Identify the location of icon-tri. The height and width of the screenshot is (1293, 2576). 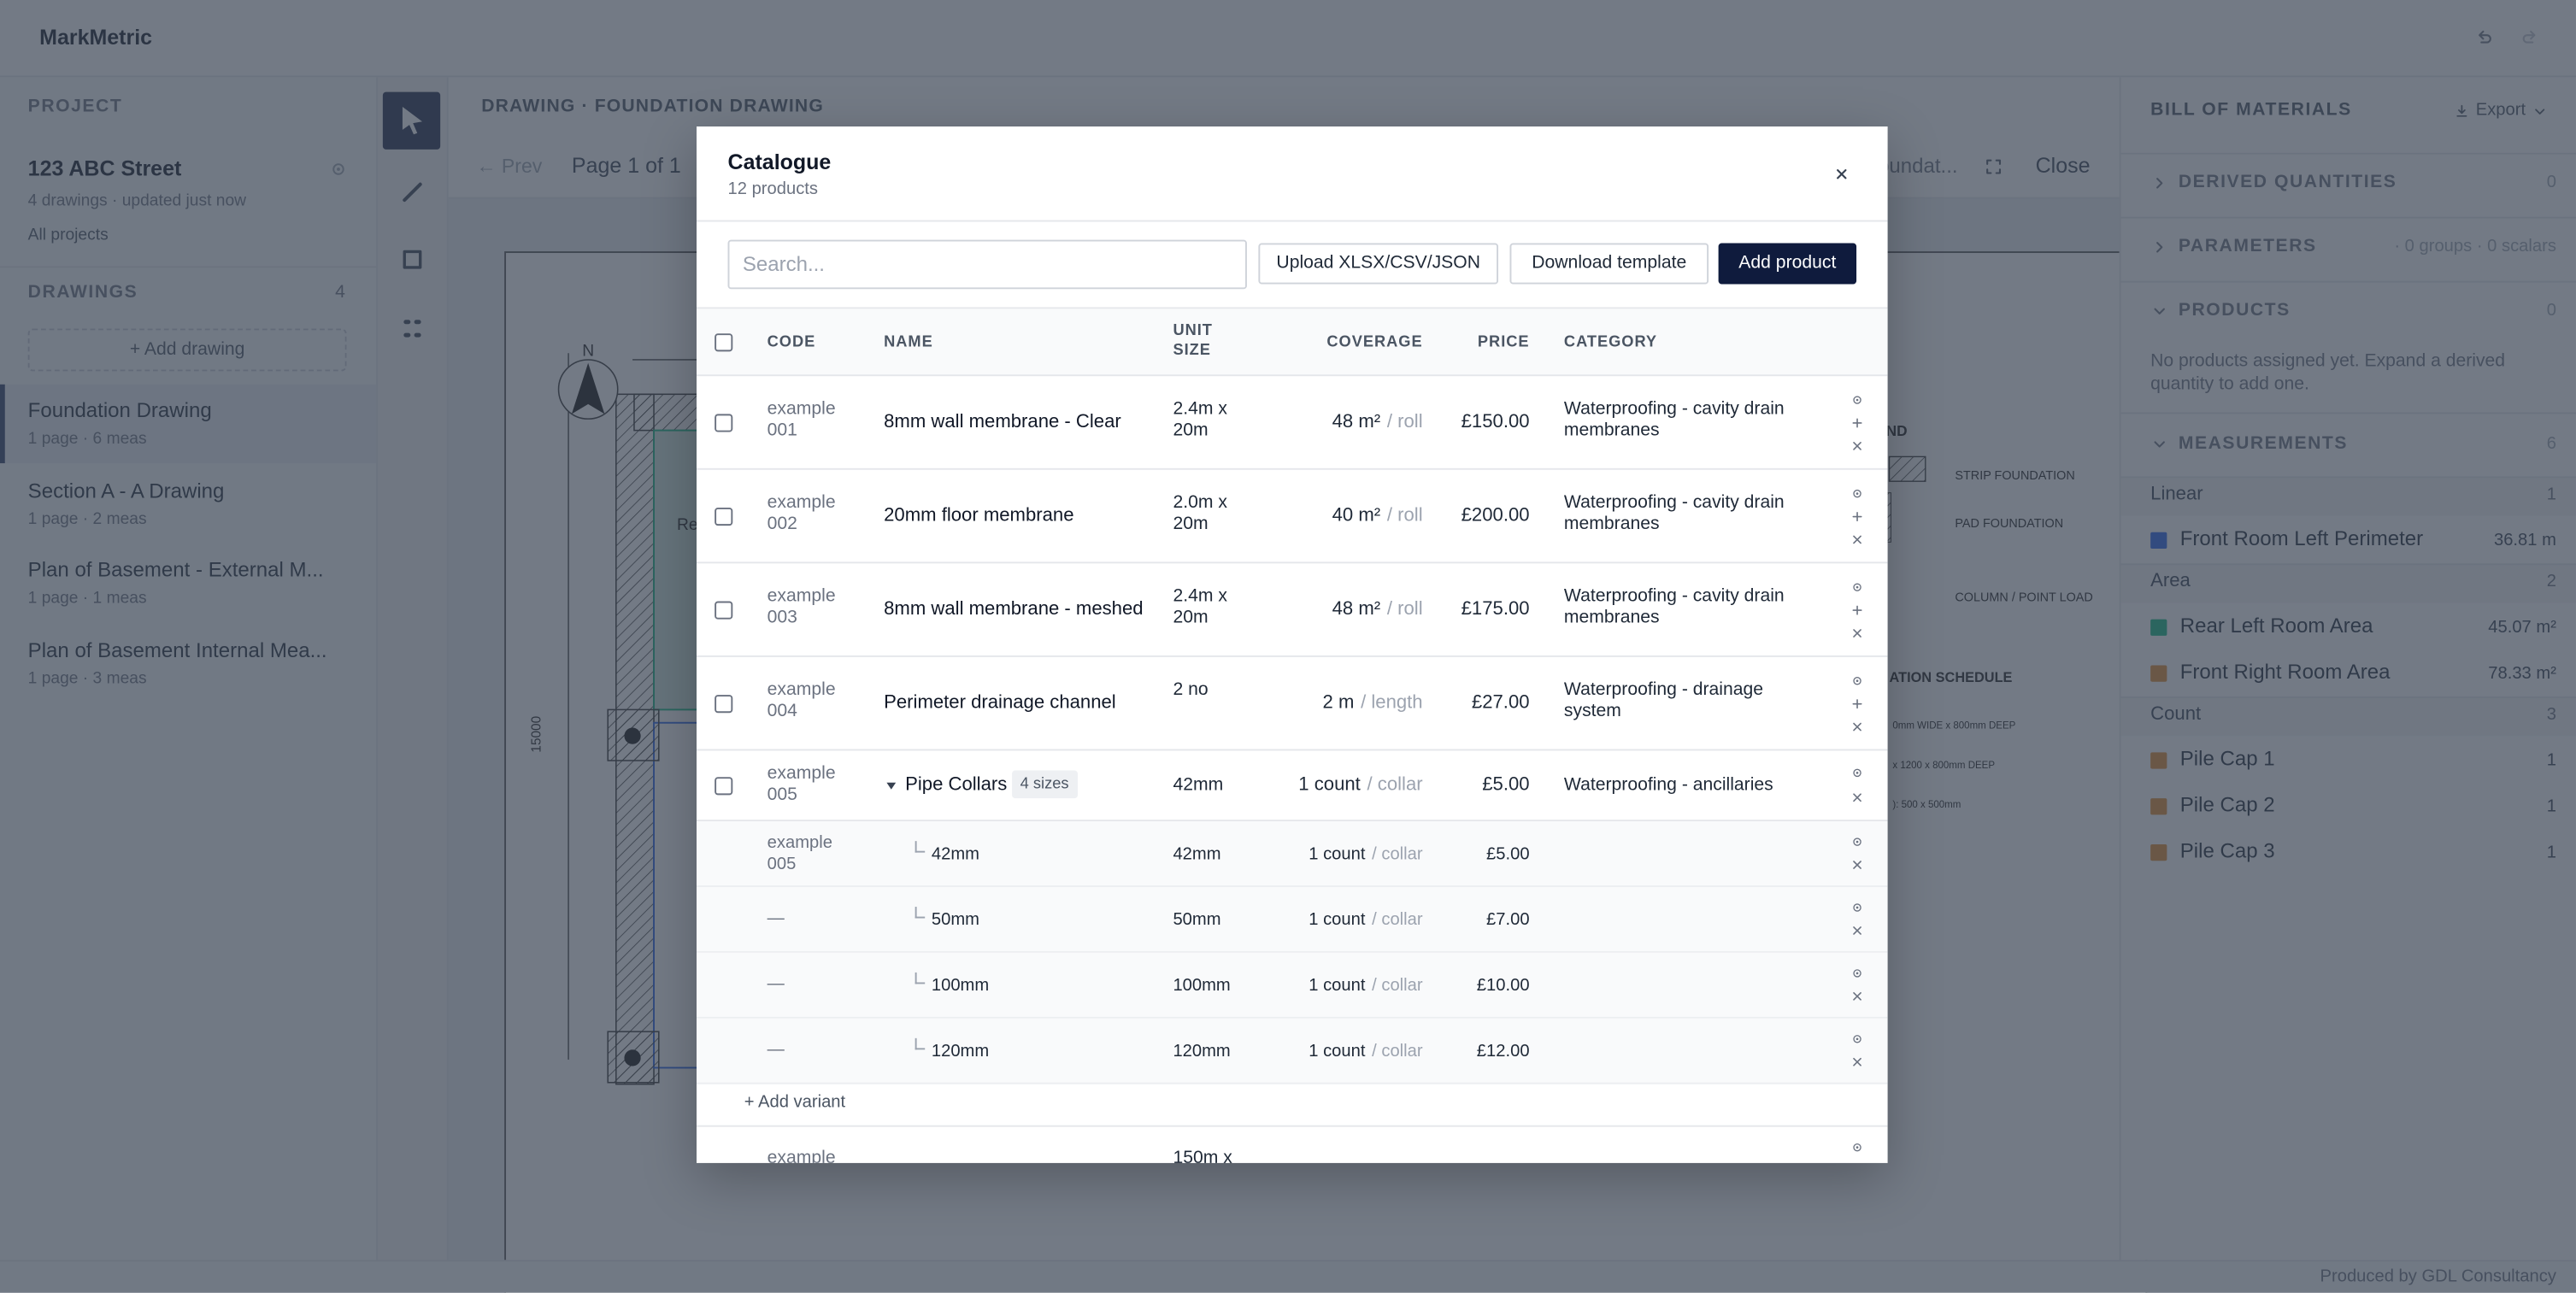
(891, 785).